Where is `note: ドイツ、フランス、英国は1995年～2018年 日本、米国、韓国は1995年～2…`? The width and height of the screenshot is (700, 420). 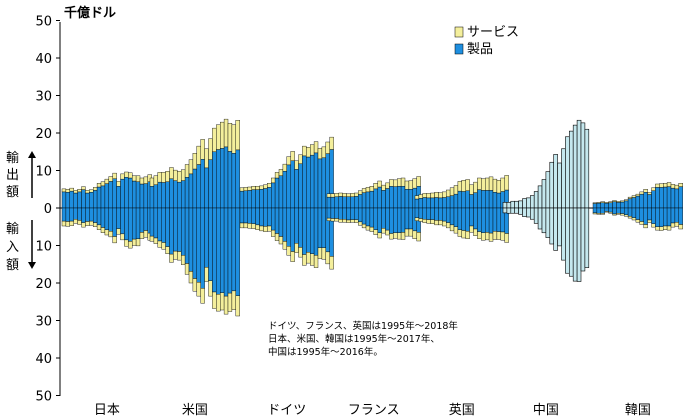
note: ドイツ、フランス、英国は1995年～2018年 日本、米国、韓国は1995年～2… is located at coordinates (363, 339).